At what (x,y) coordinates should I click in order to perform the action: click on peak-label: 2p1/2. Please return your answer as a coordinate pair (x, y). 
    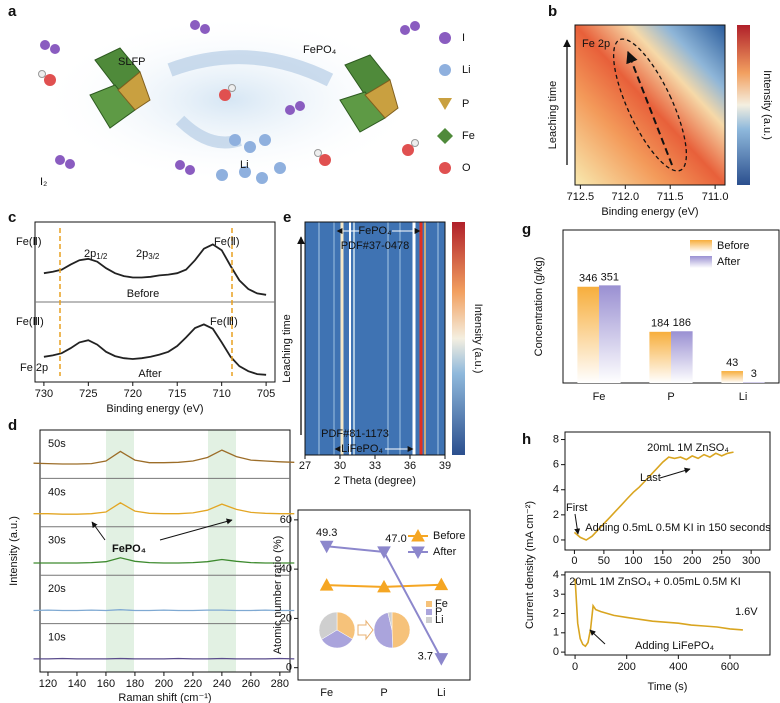
    Looking at the image, I should click on (96, 254).